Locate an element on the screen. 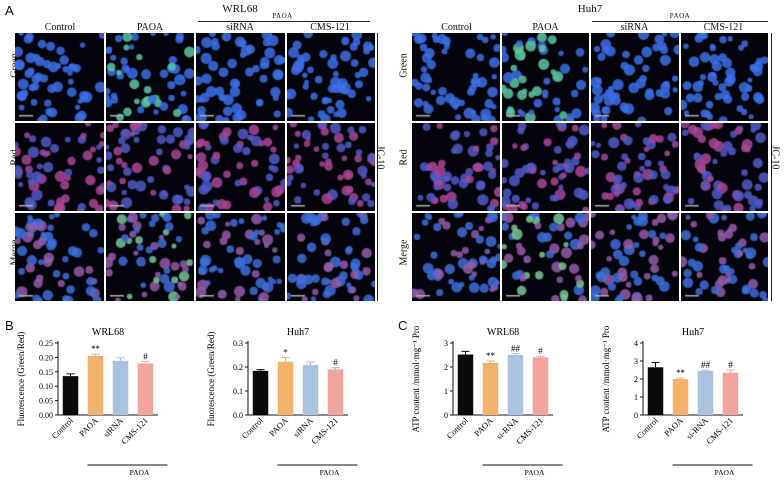  micrograph-green-paoa is located at coordinates (545, 77).